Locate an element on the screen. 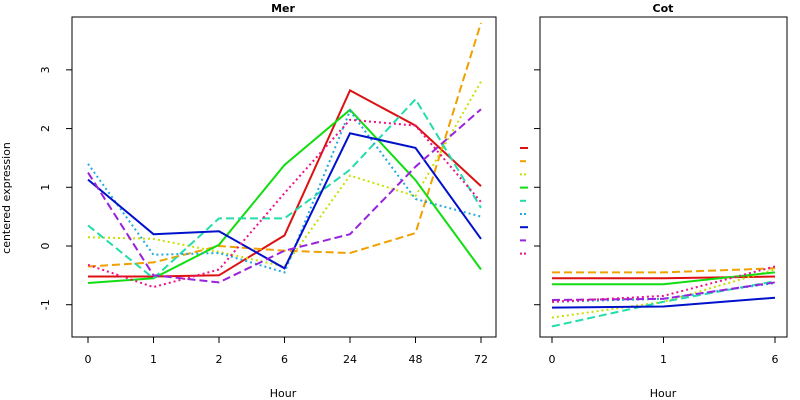 Image resolution: width=800 pixels, height=400 pixels. y-axis-label: centered expression is located at coordinates (6, 198).